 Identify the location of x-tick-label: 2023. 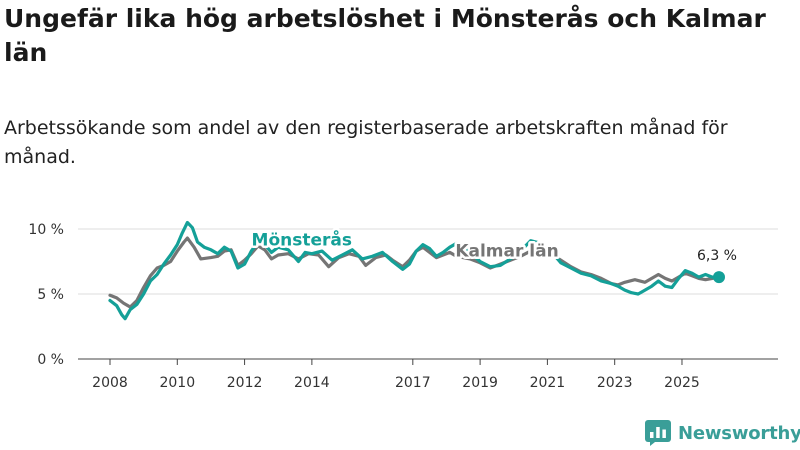
(615, 383).